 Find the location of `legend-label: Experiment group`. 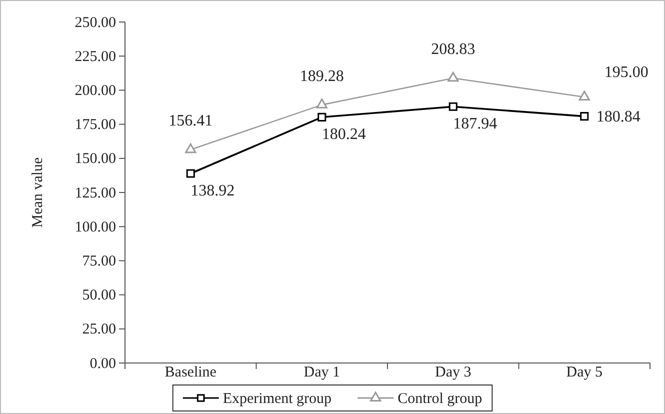

legend-label: Experiment group is located at coordinates (277, 399).